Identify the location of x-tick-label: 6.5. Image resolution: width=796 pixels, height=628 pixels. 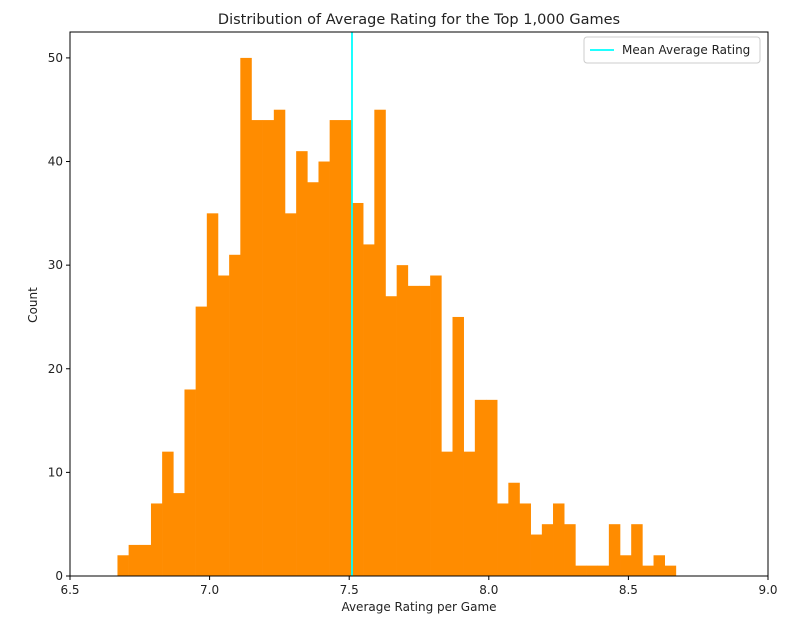
(69, 590).